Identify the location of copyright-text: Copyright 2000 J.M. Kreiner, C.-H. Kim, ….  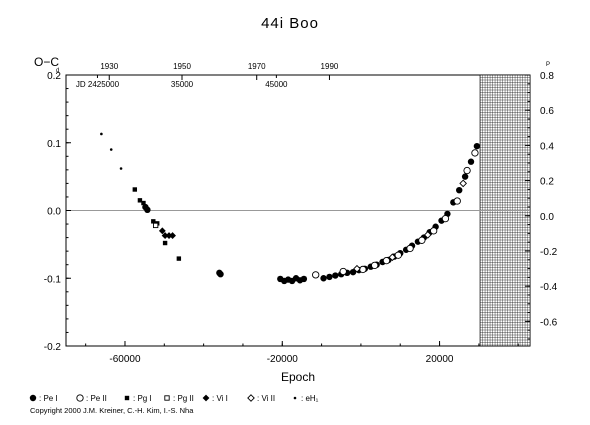
(112, 410).